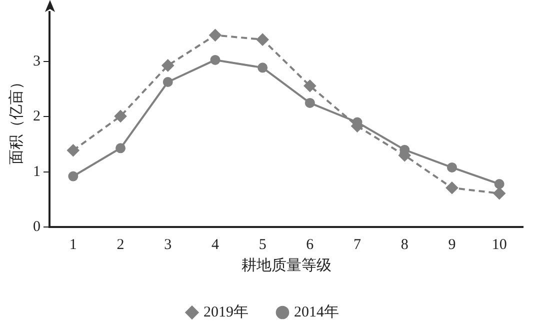  What do you see at coordinates (36, 226) in the screenshot?
I see `y-tick-label: 0` at bounding box center [36, 226].